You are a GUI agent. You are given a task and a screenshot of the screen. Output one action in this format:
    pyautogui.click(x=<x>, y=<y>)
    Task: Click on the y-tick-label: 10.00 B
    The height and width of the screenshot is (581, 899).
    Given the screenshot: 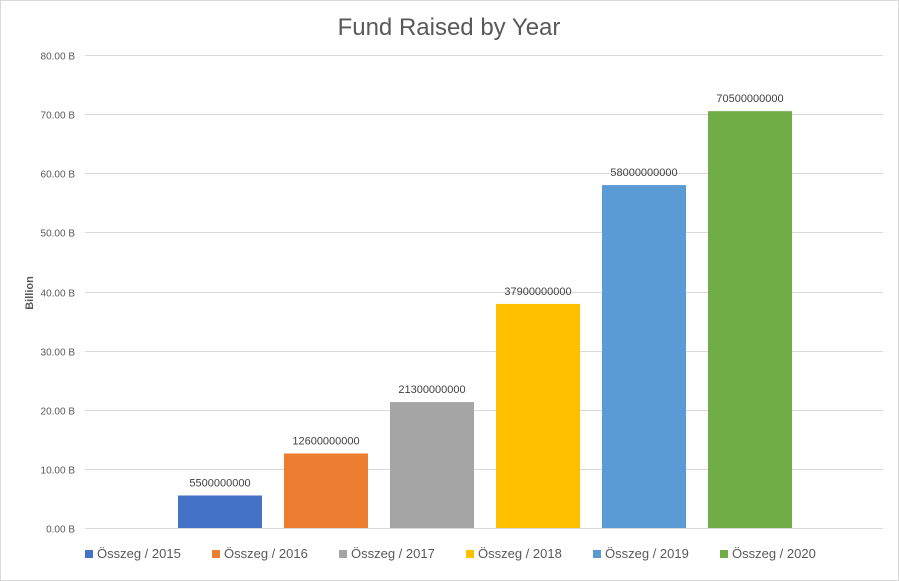 What is the action you would take?
    pyautogui.click(x=58, y=471)
    